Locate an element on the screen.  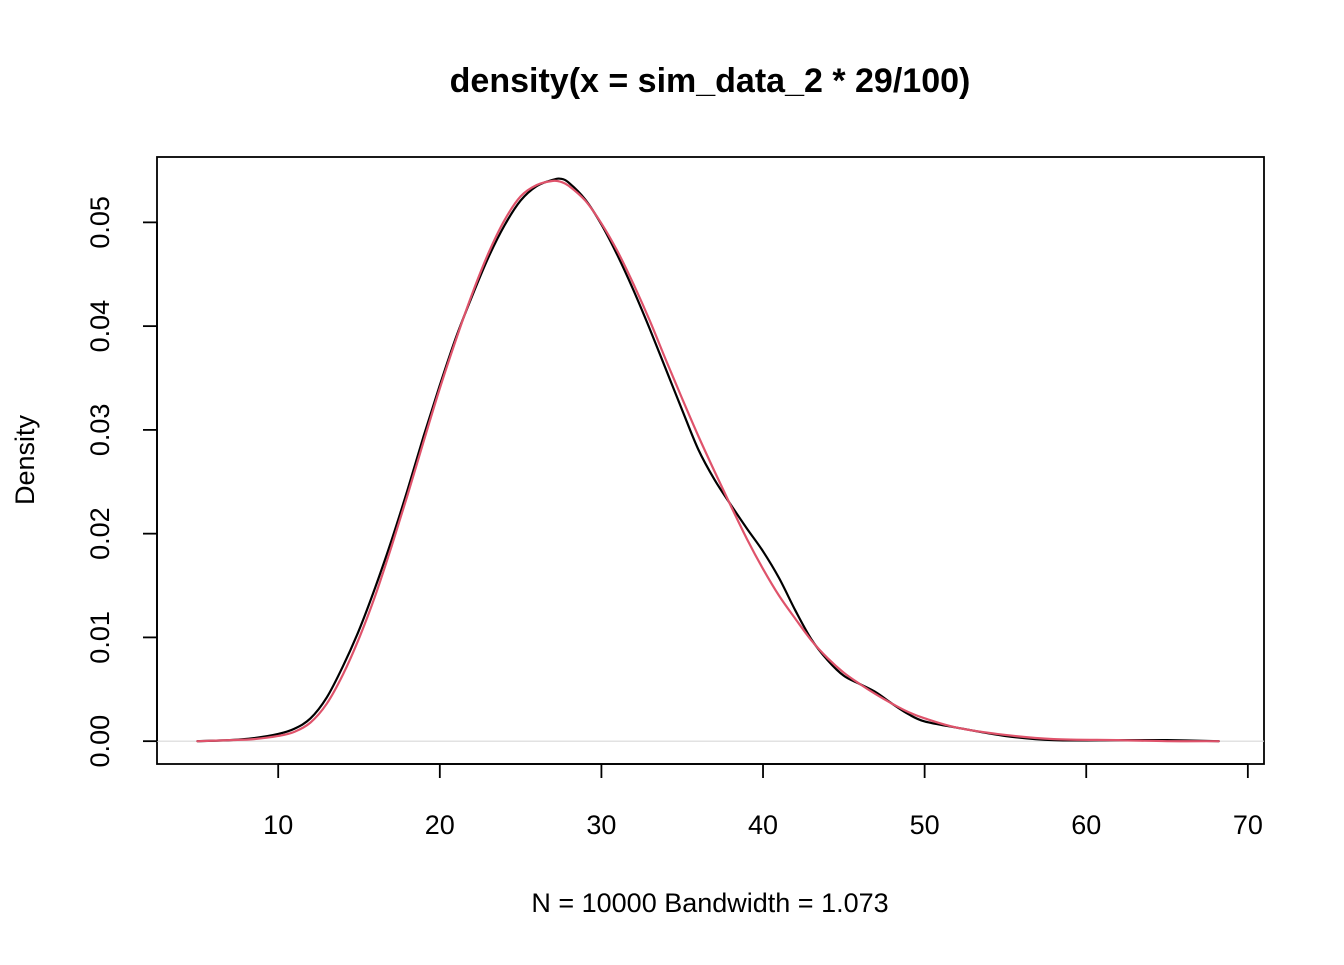
y-tick-label: 0.04 is located at coordinates (100, 326).